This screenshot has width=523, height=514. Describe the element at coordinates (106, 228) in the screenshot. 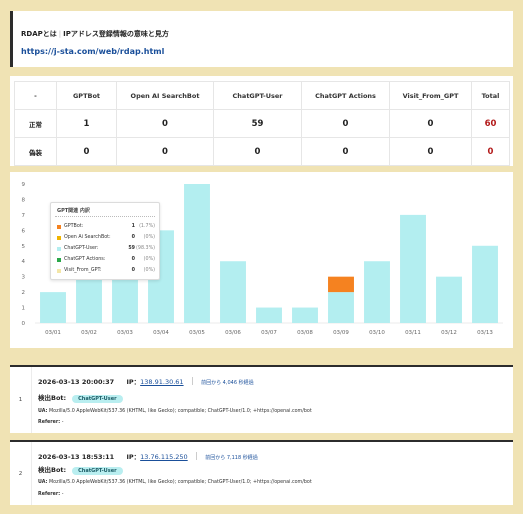

I see `tooltip-row: GPTBot: 1 (1.7%)` at that location.